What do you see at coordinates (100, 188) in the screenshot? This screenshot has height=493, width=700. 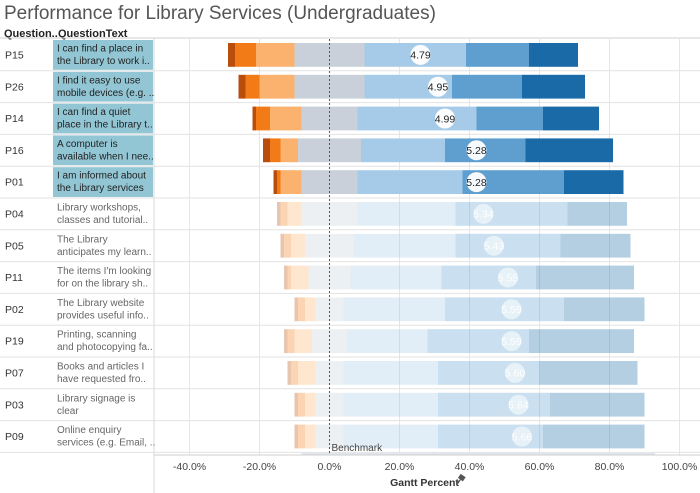 I see `question-text: the Library services` at bounding box center [100, 188].